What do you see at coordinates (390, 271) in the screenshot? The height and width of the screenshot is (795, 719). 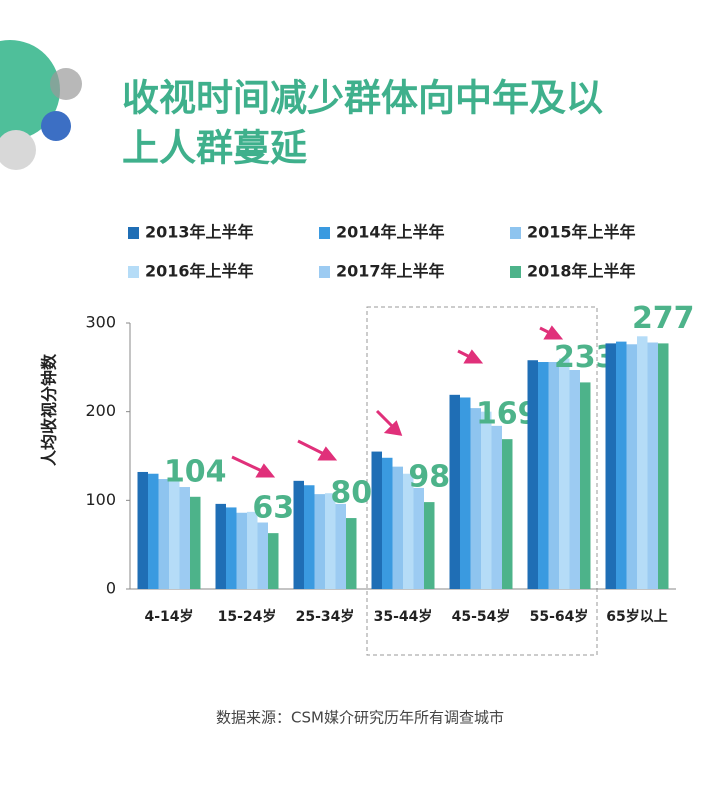 I see `legend-label: 2017年上半年` at bounding box center [390, 271].